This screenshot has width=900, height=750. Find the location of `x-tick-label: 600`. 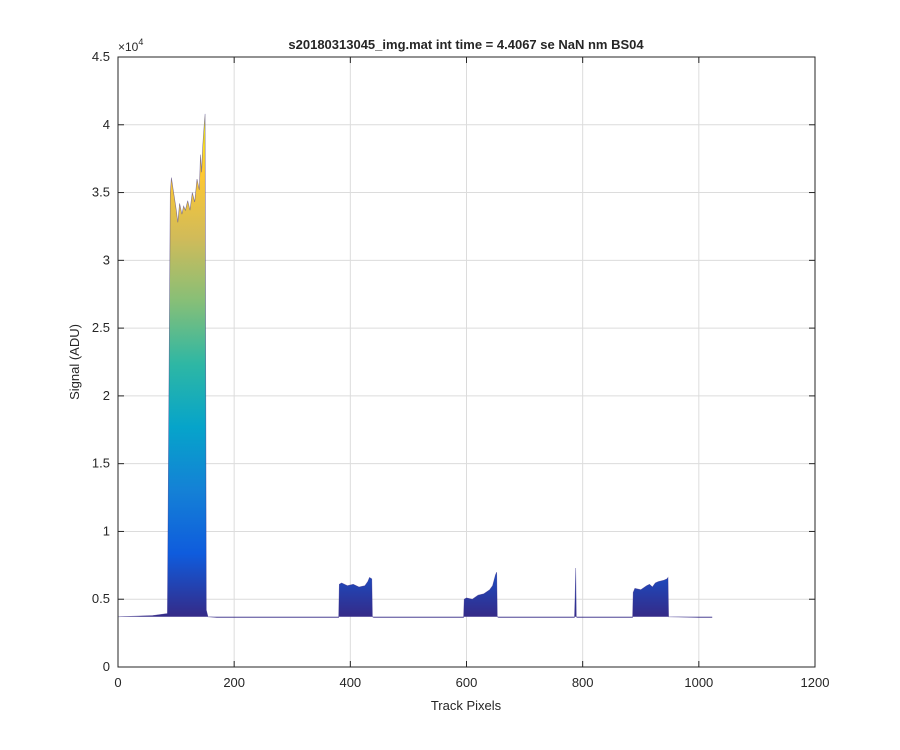

x-tick-label: 600 is located at coordinates (467, 682).